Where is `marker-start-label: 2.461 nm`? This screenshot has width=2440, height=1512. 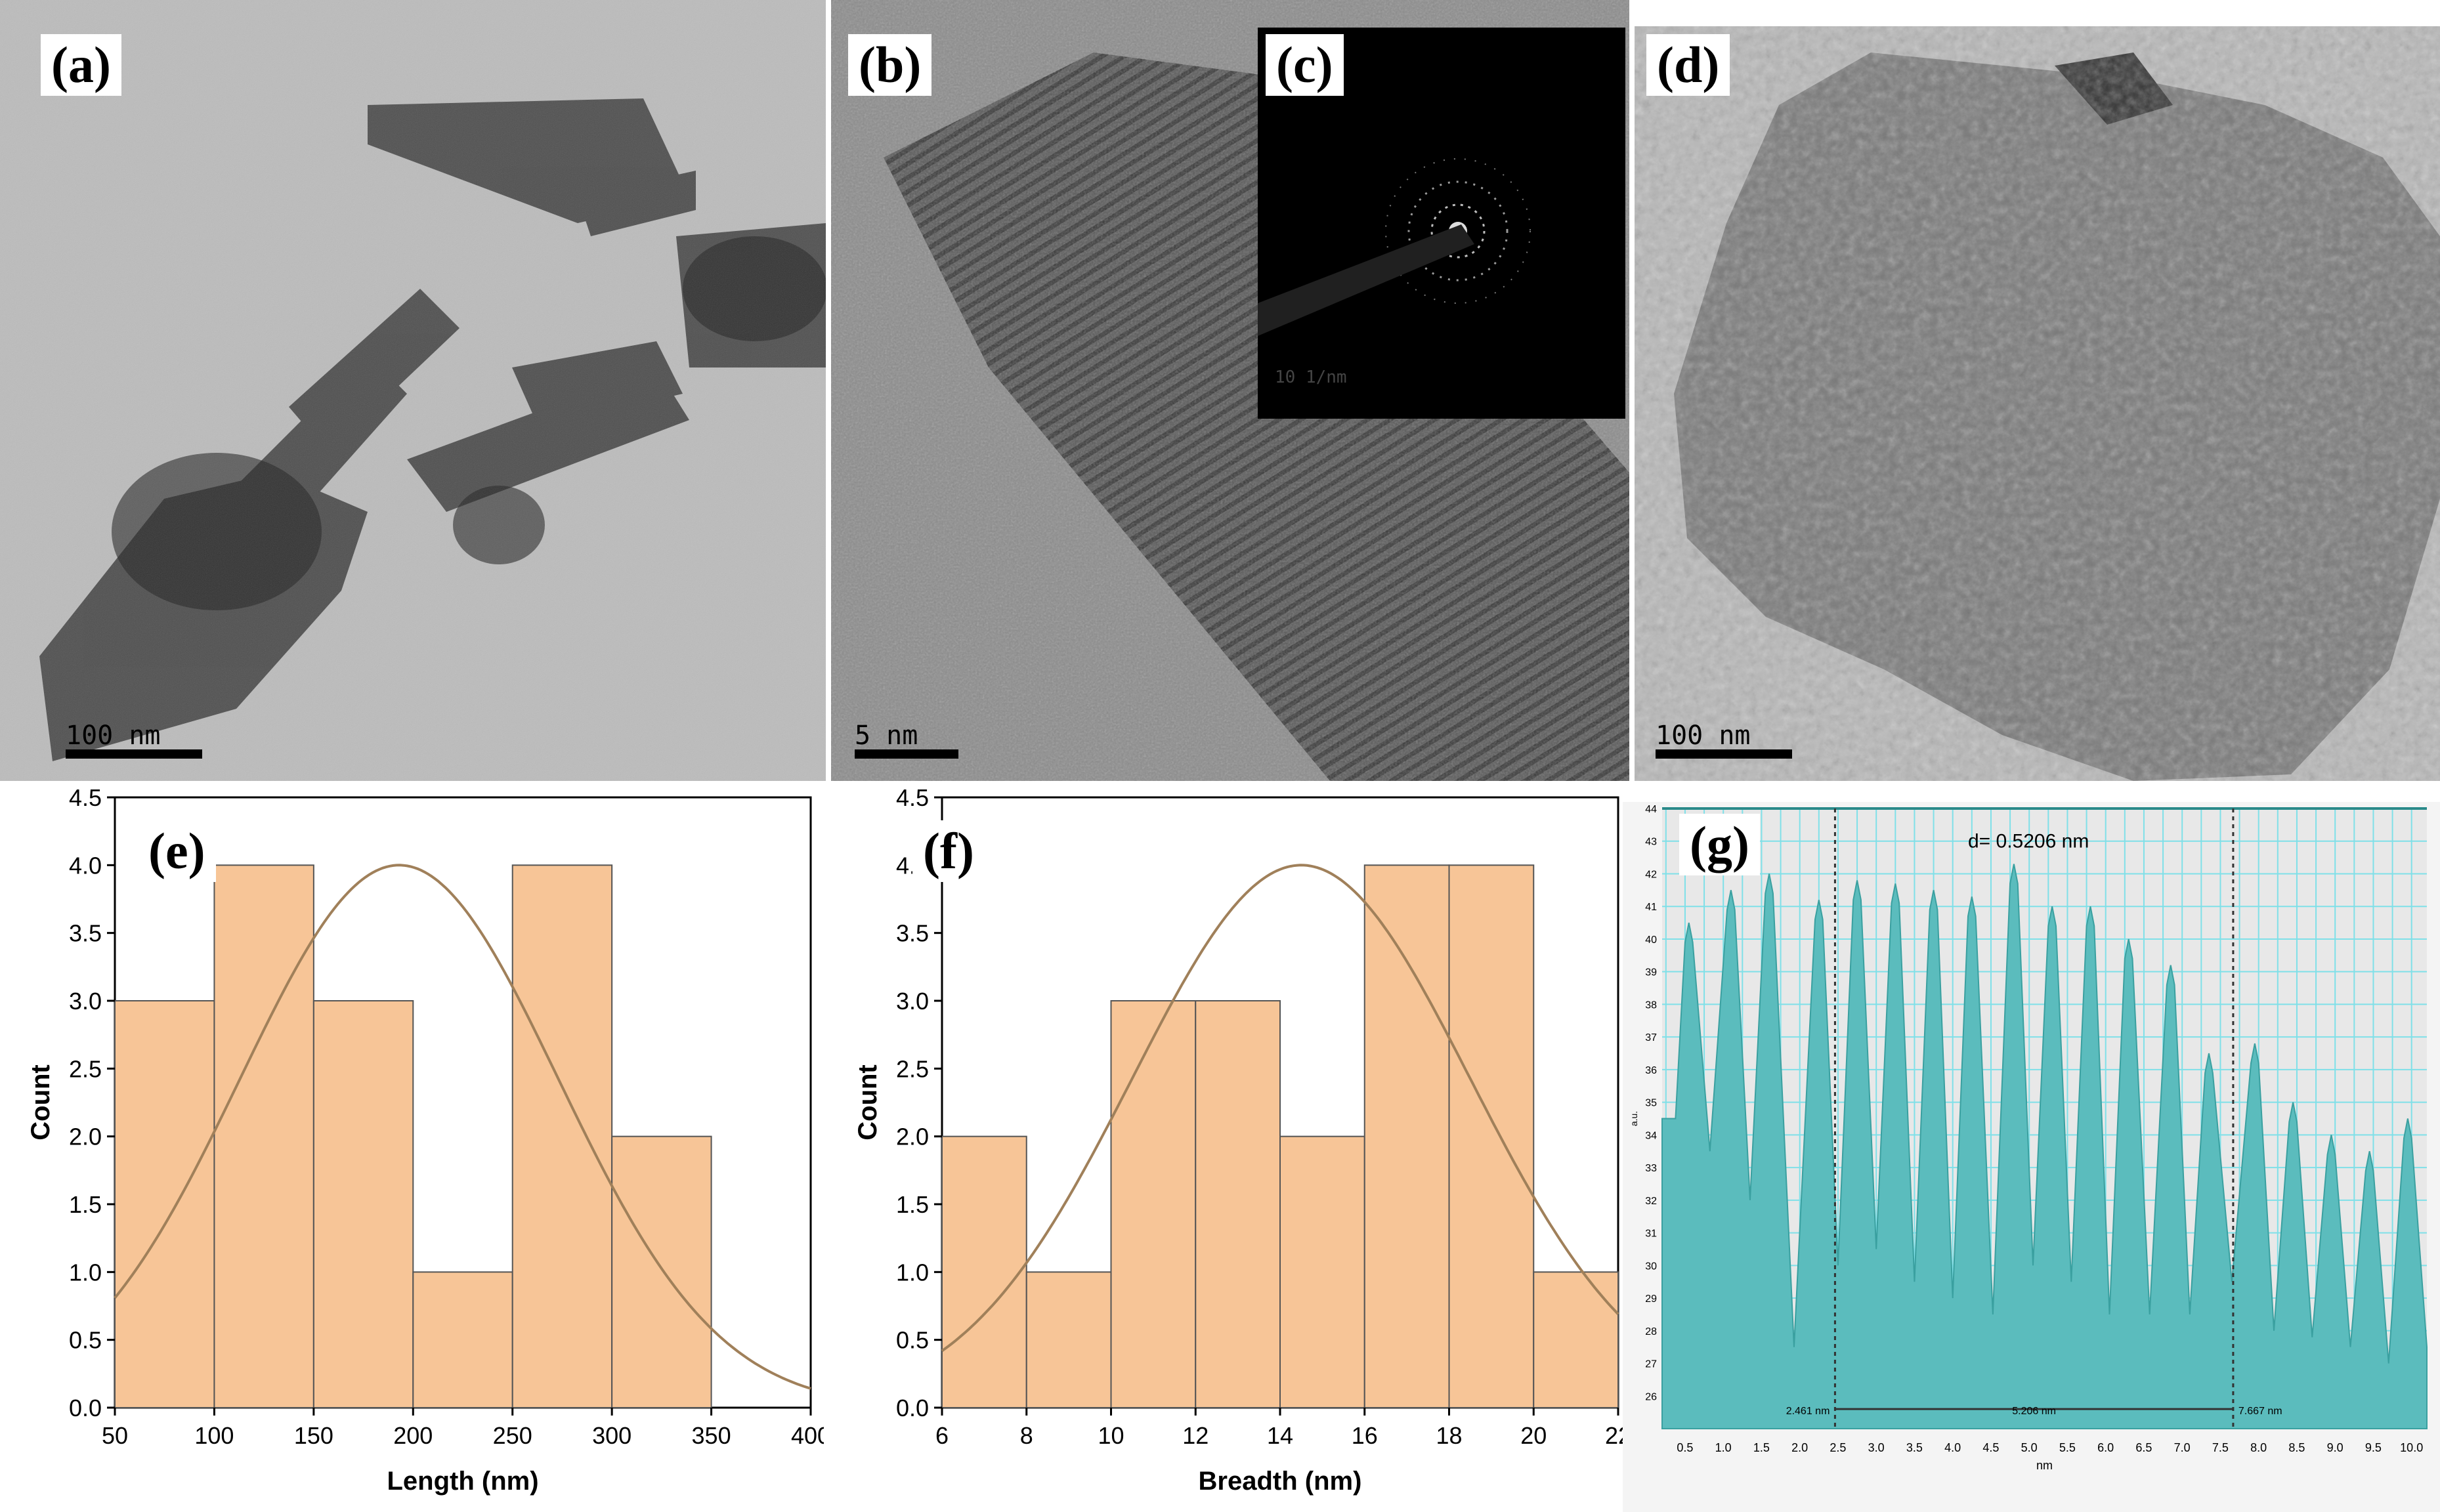 marker-start-label: 2.461 nm is located at coordinates (1808, 1411).